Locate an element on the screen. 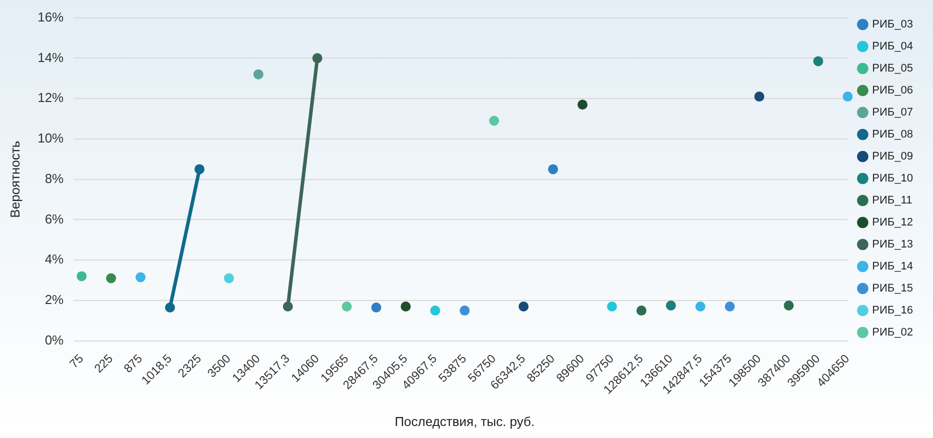 This screenshot has height=438, width=933. y-tick-label: 8% is located at coordinates (54, 178).